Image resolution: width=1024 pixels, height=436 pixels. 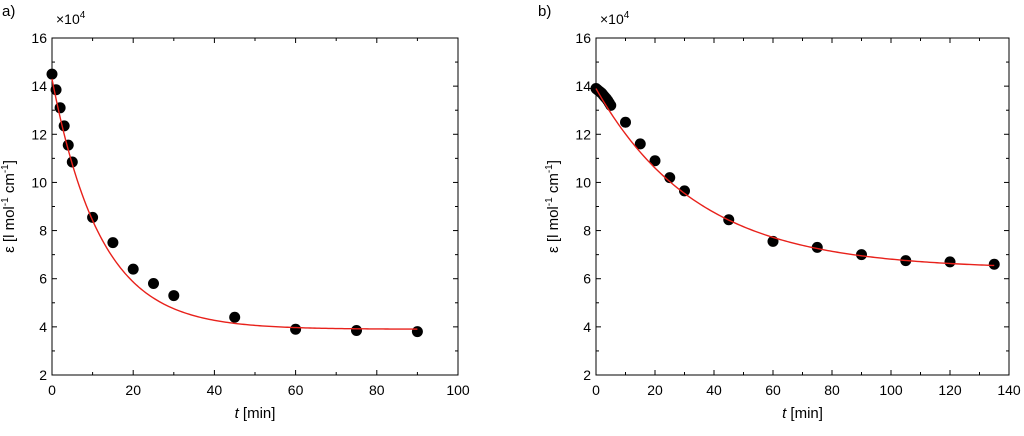 What do you see at coordinates (544, 11) in the screenshot?
I see `panel-label: b)` at bounding box center [544, 11].